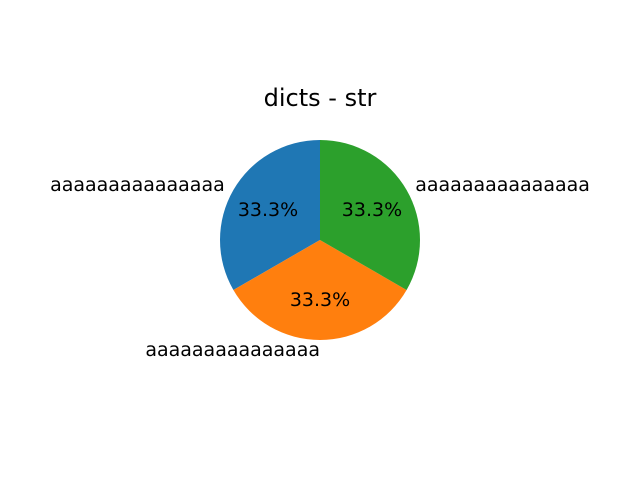 Image resolution: width=640 pixels, height=480 pixels. I want to click on pie-slices, so click(319, 240).